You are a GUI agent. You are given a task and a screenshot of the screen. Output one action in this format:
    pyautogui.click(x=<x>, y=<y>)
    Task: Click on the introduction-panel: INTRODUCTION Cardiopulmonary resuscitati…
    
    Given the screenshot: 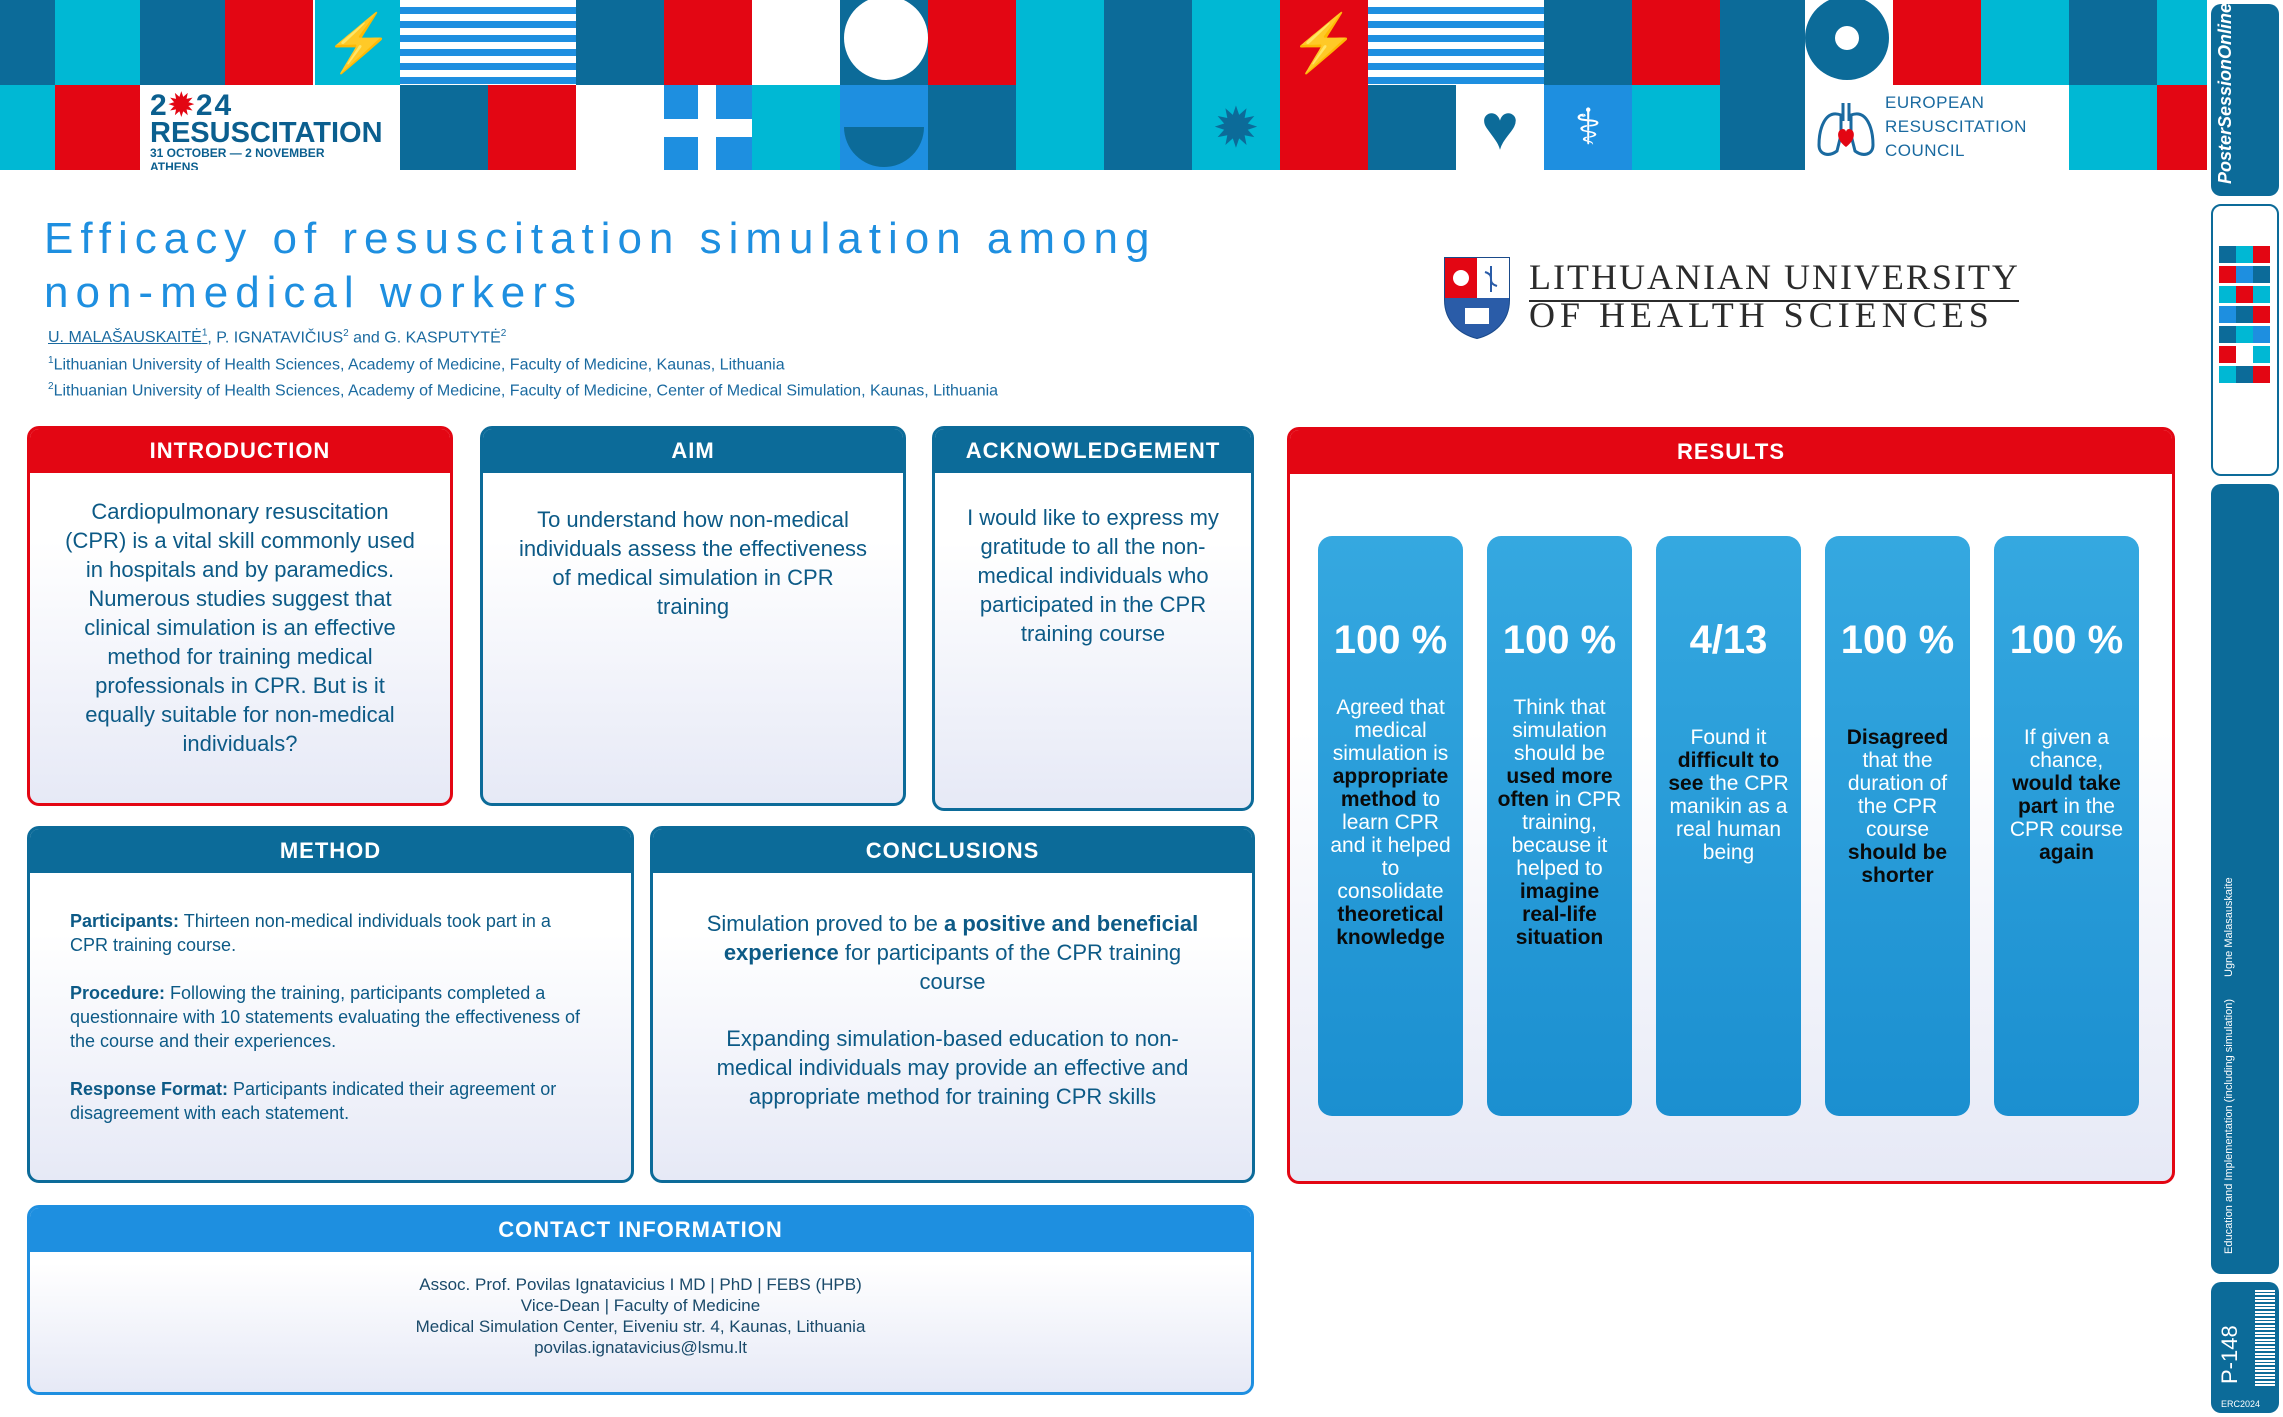 What is the action you would take?
    pyautogui.click(x=240, y=616)
    